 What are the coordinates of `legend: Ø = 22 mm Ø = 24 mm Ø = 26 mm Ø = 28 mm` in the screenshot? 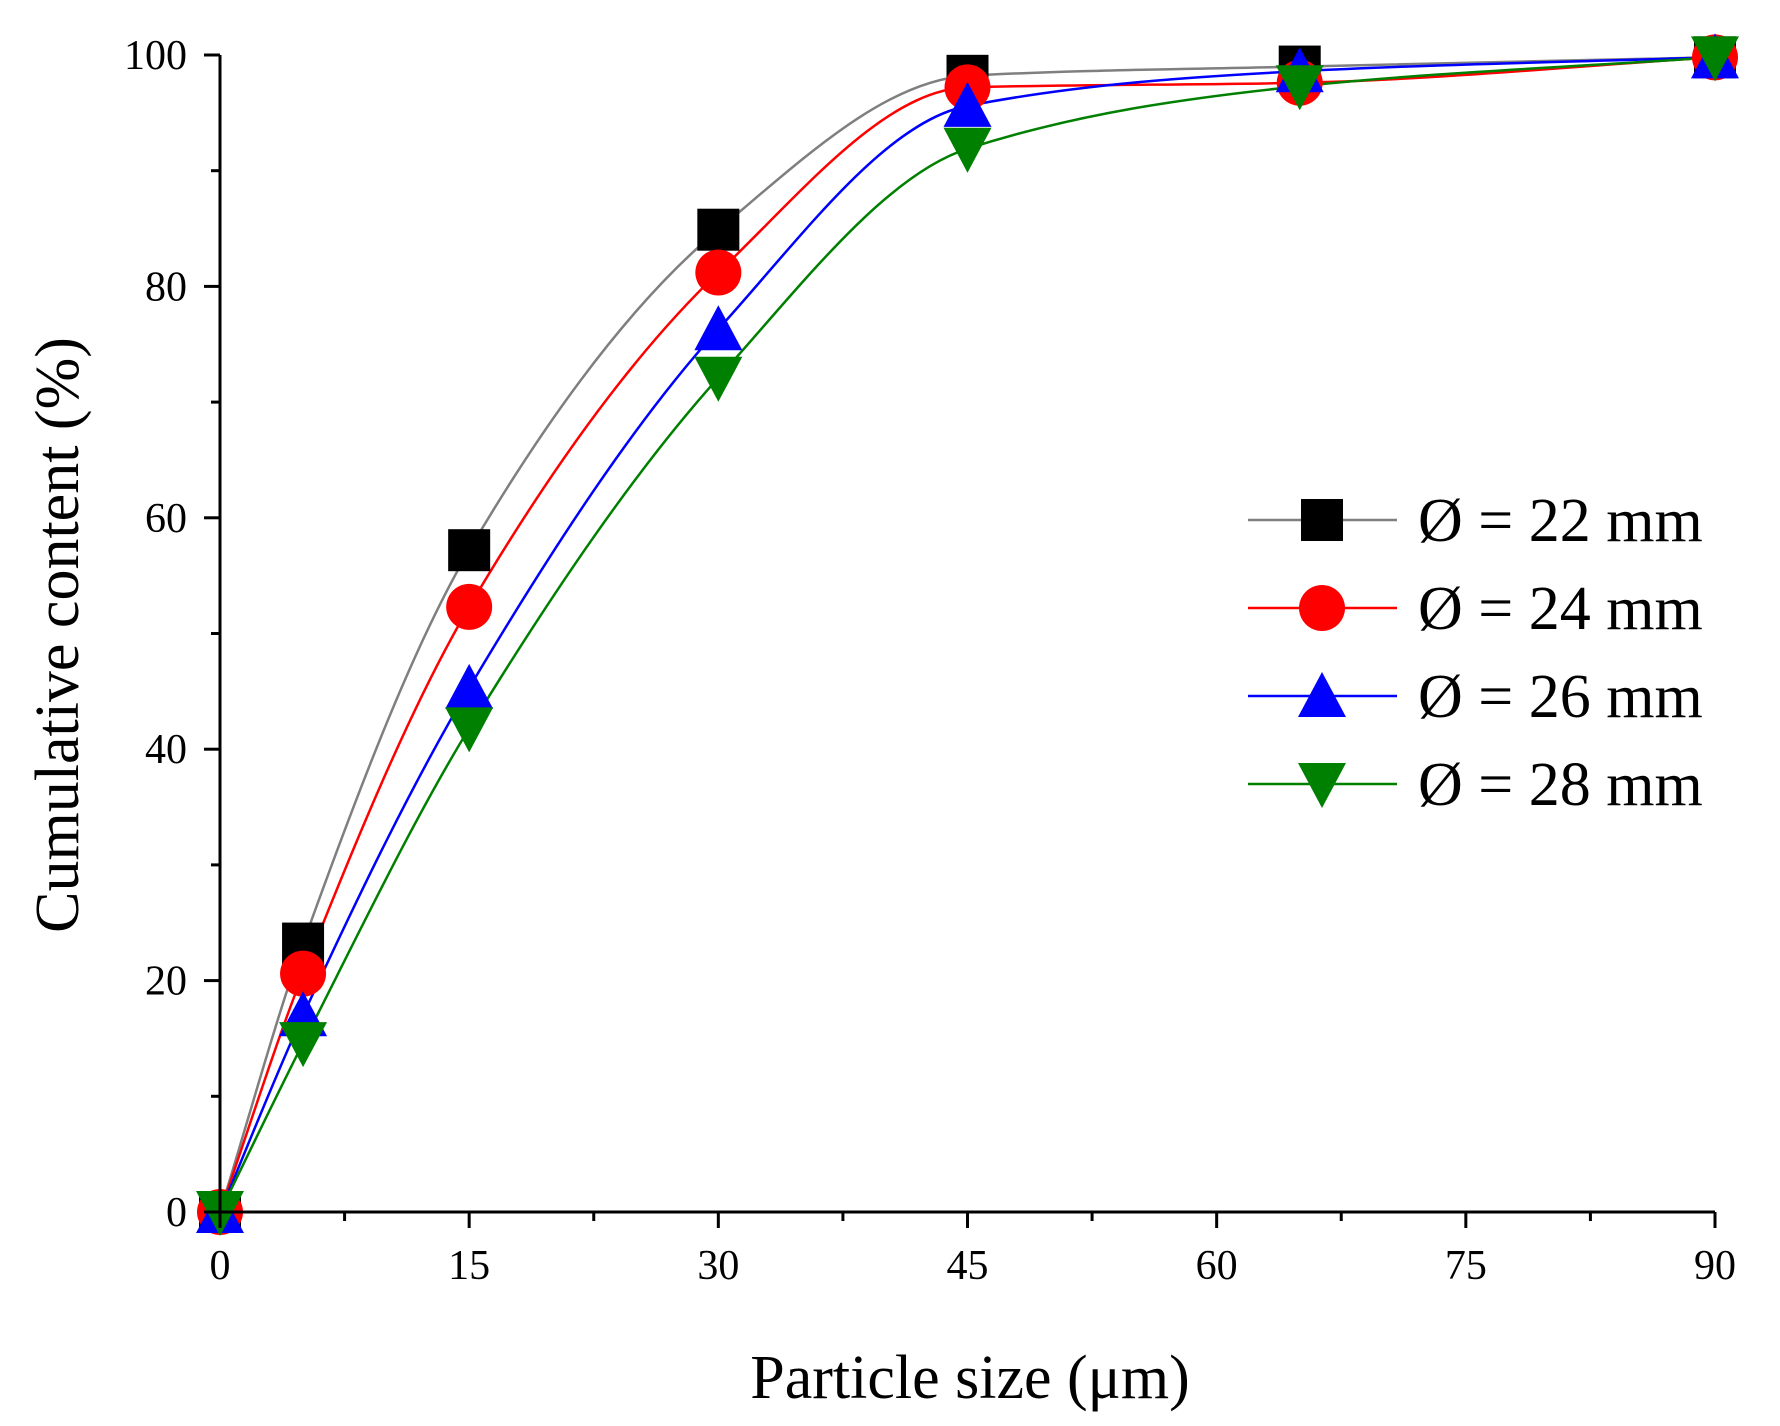 It's located at (1475, 653).